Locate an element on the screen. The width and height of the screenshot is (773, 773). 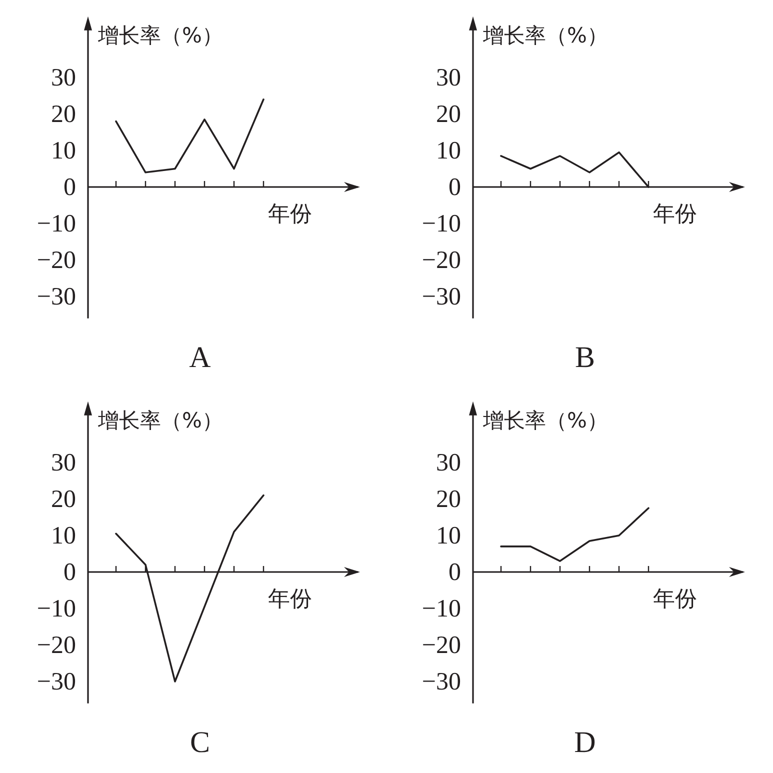
text: C is located at coordinates (200, 742).